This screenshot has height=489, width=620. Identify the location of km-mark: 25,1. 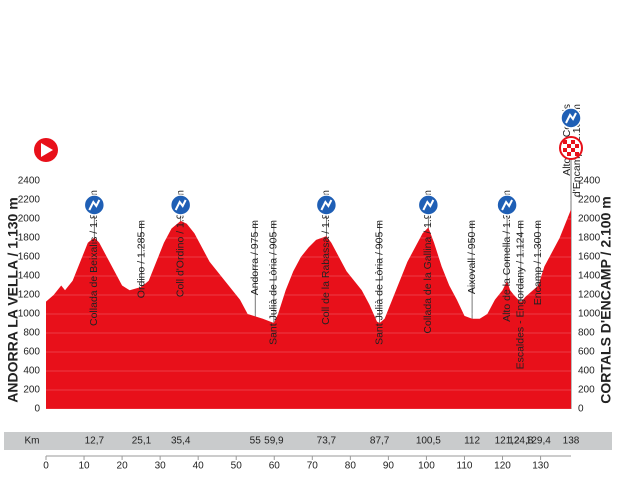
(142, 441).